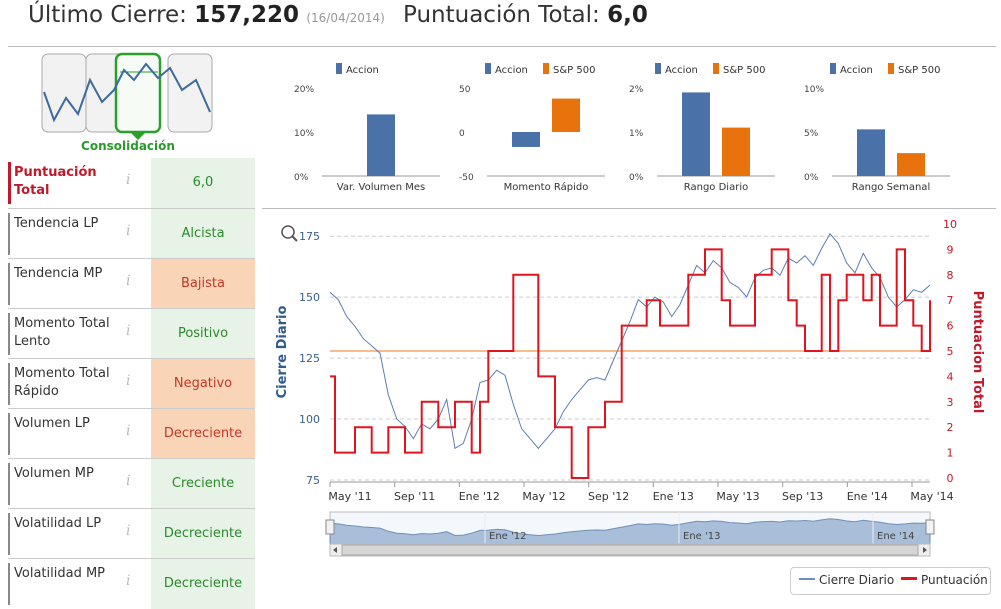 The image size is (1001, 609). I want to click on y-tick-label: 20%, so click(304, 90).